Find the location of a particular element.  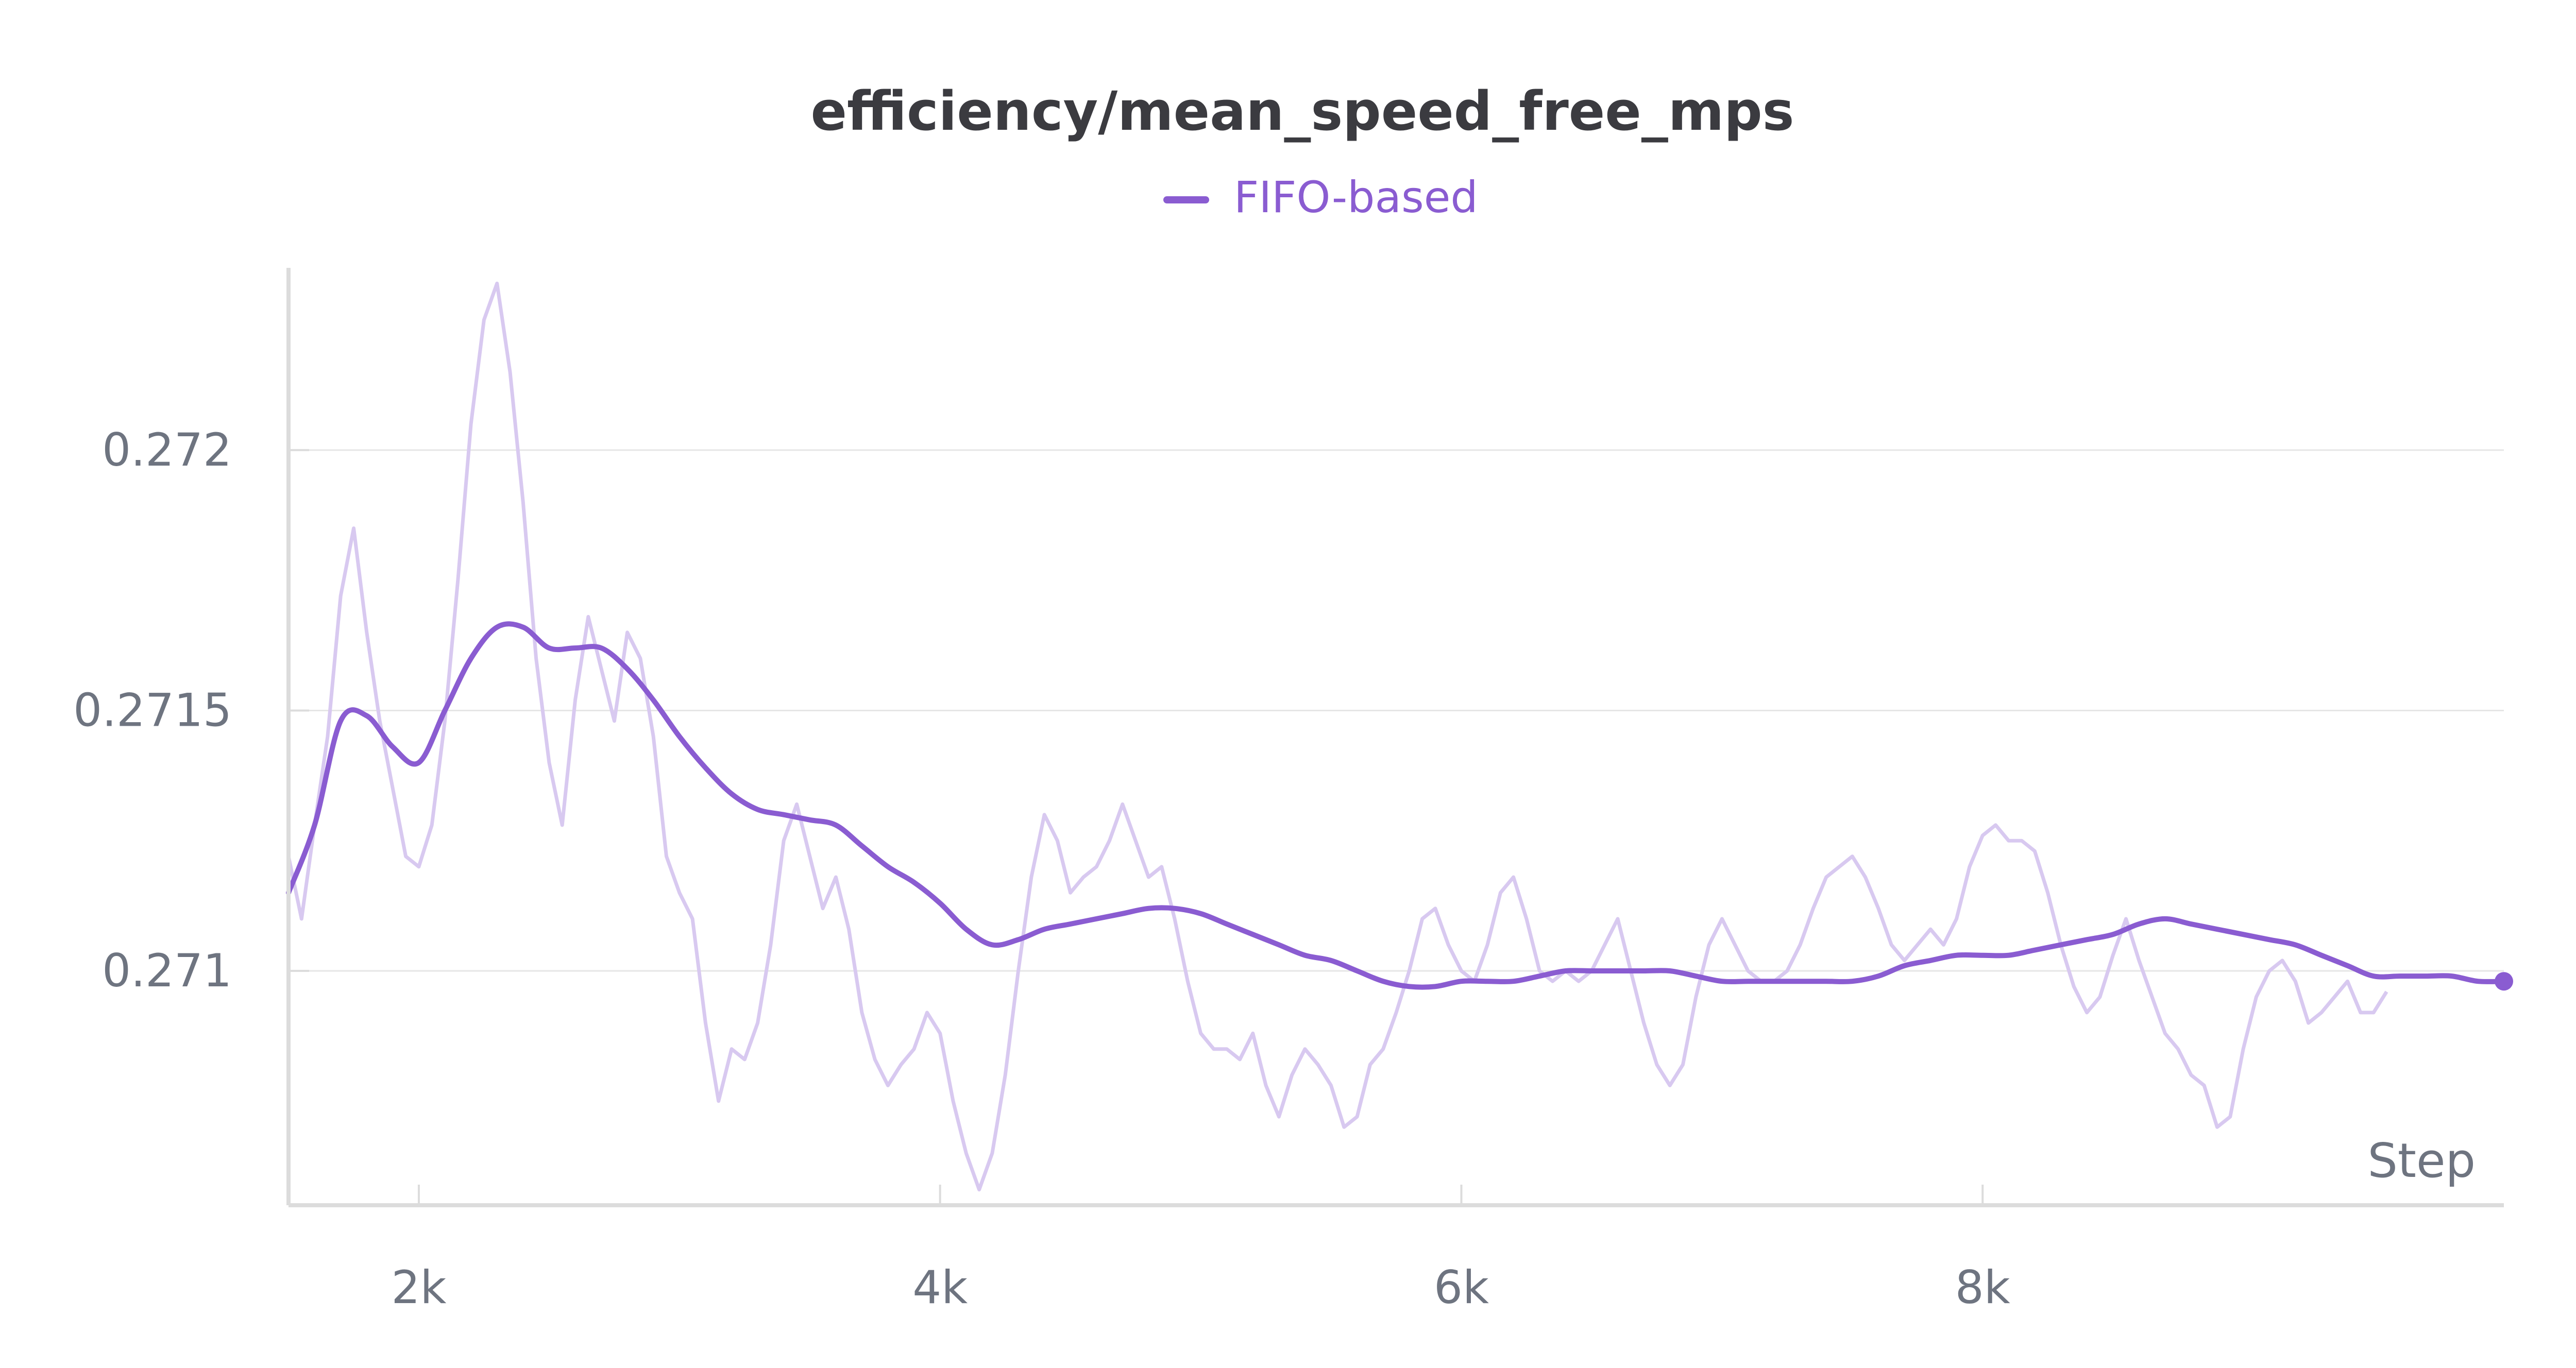

x-axis-label: Step is located at coordinates (2422, 1160).